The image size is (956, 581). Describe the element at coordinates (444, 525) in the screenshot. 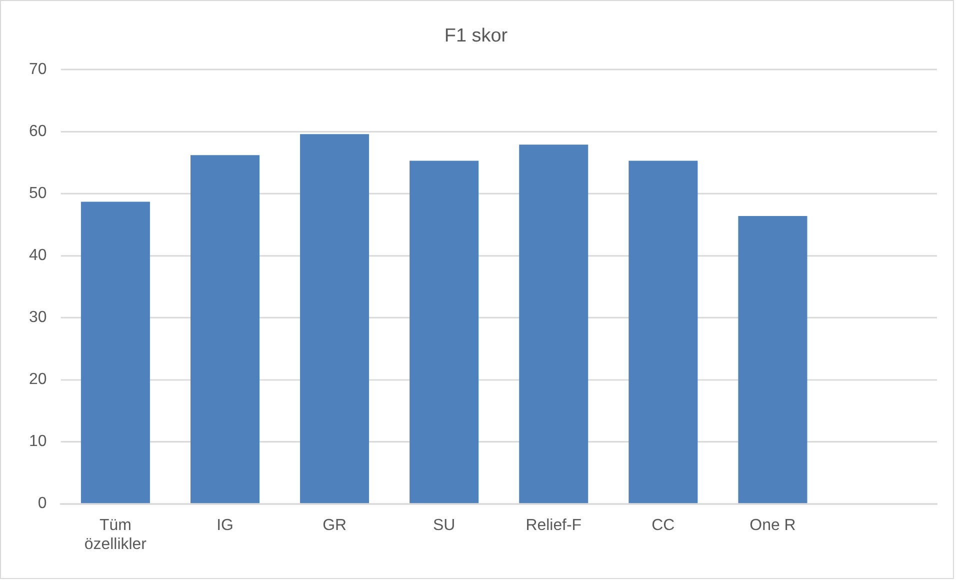

I see `x-tick-label: SU` at that location.